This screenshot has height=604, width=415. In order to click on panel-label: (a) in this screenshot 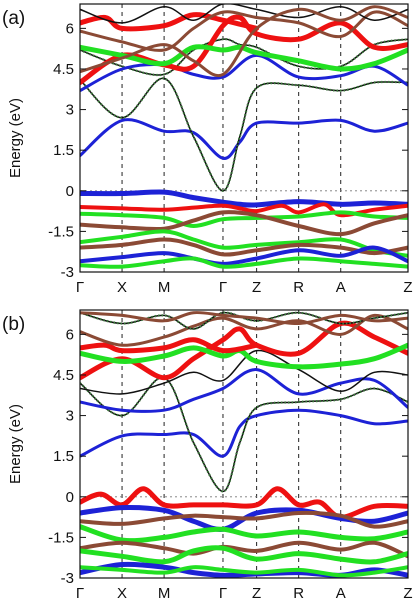, I will do `click(13, 18)`.